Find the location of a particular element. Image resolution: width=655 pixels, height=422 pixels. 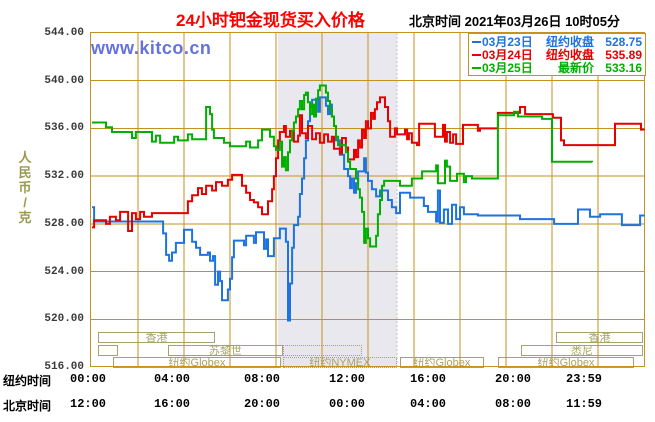

legend-label: 最新价 is located at coordinates (575, 68).